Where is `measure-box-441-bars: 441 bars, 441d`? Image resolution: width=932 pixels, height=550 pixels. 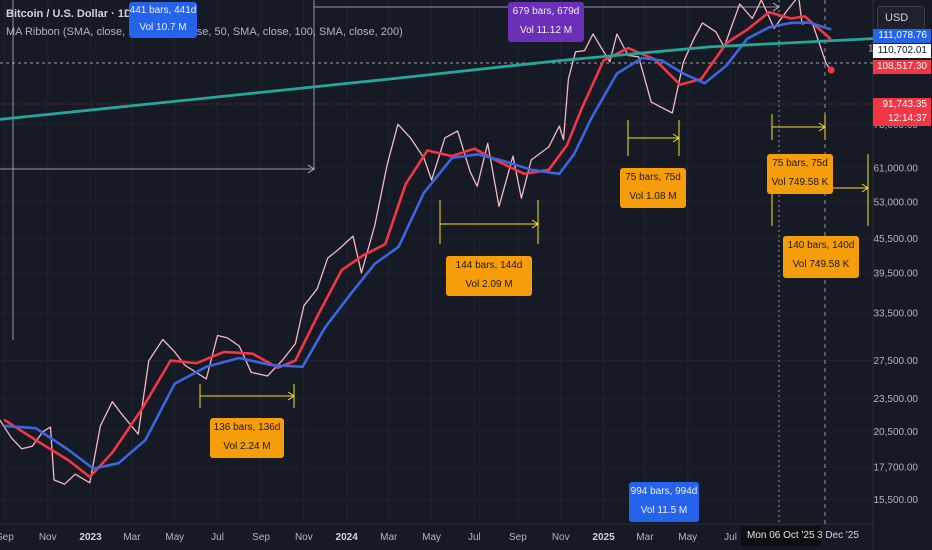
measure-box-441-bars: 441 bars, 441d is located at coordinates (163, 10).